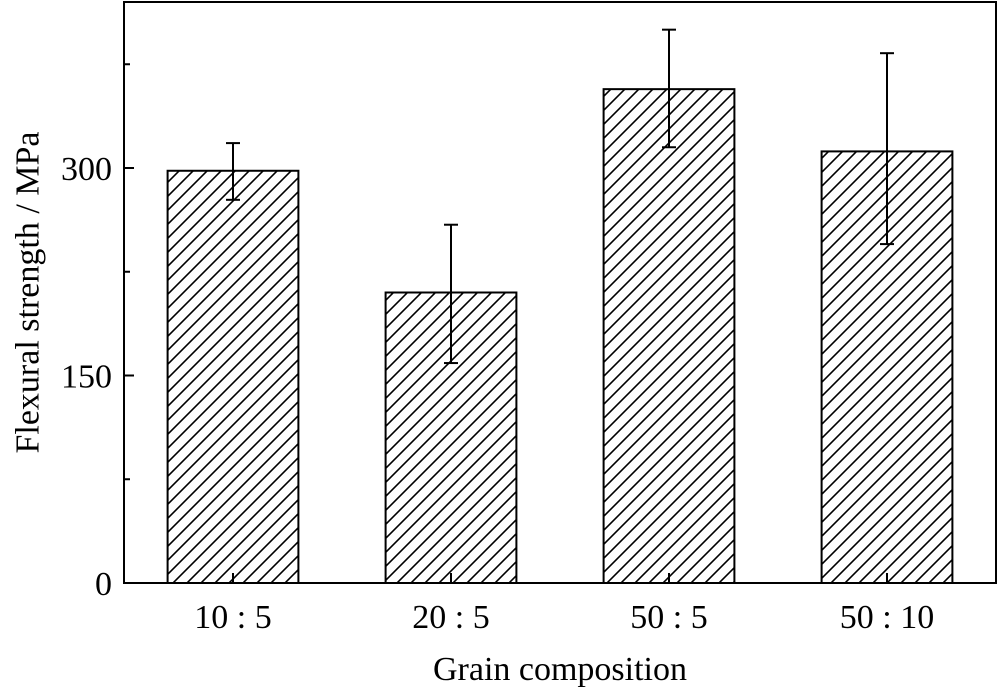 This screenshot has width=1000, height=690. What do you see at coordinates (887, 617) in the screenshot?
I see `x-tick-label-3: 50 : 10` at bounding box center [887, 617].